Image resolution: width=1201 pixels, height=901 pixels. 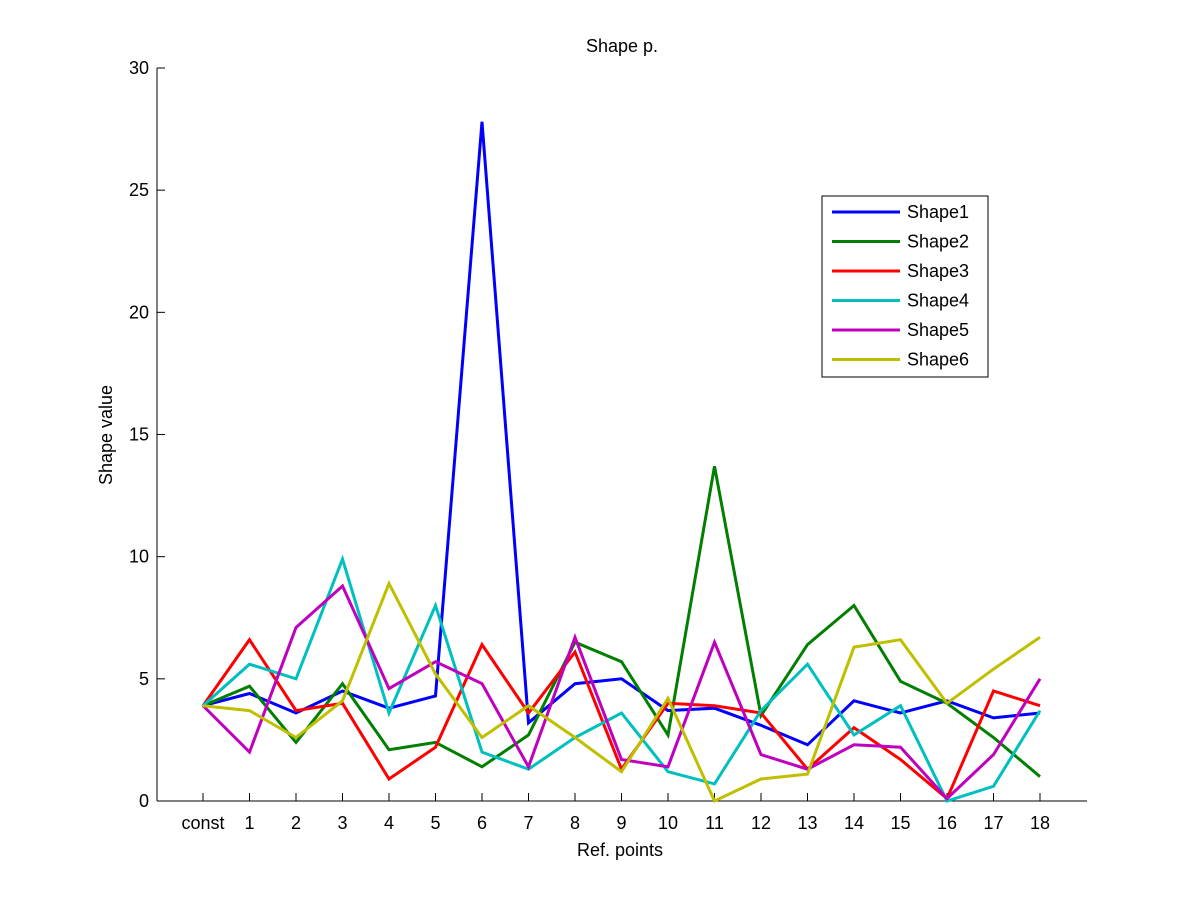 I want to click on y-tick-label: 25, so click(x=139, y=190).